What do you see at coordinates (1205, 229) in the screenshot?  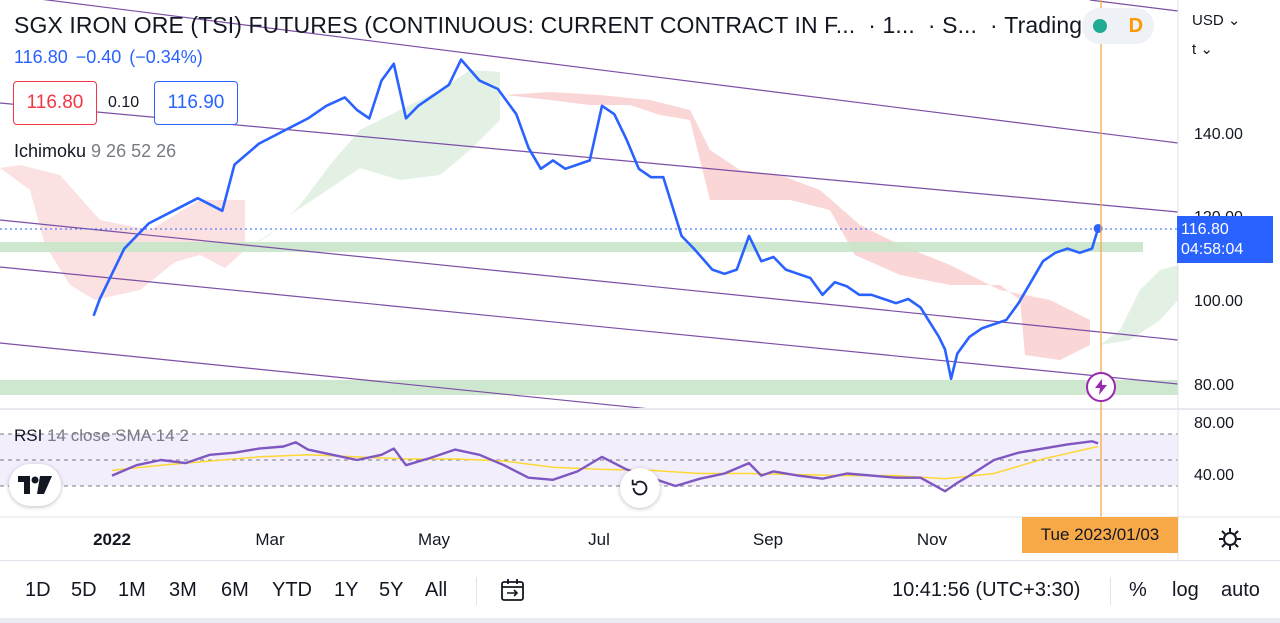 I see `last-price-tag-value: 116.80` at bounding box center [1205, 229].